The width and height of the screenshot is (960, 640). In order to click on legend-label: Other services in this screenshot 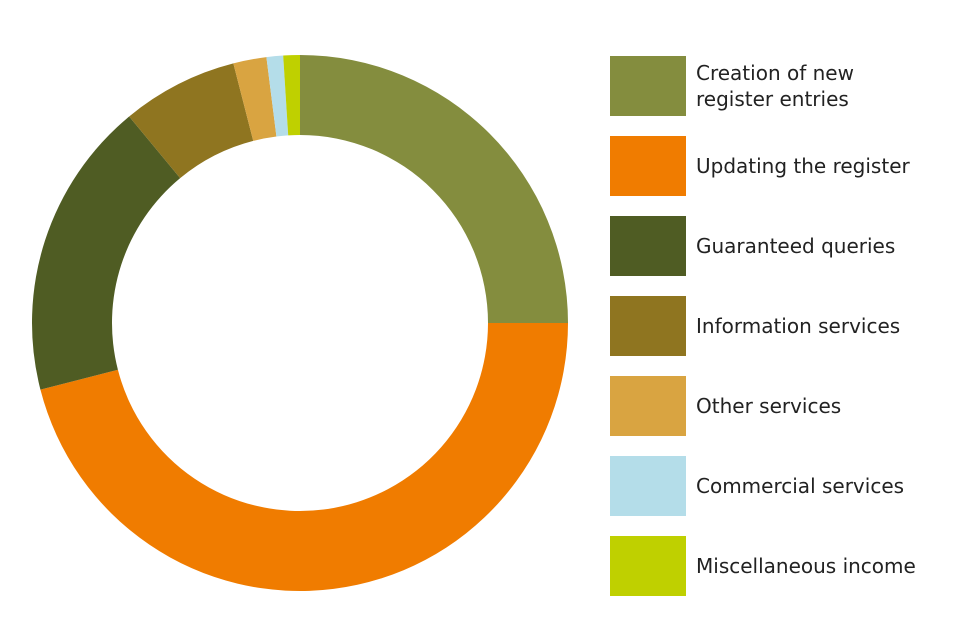, I will do `click(769, 406)`.